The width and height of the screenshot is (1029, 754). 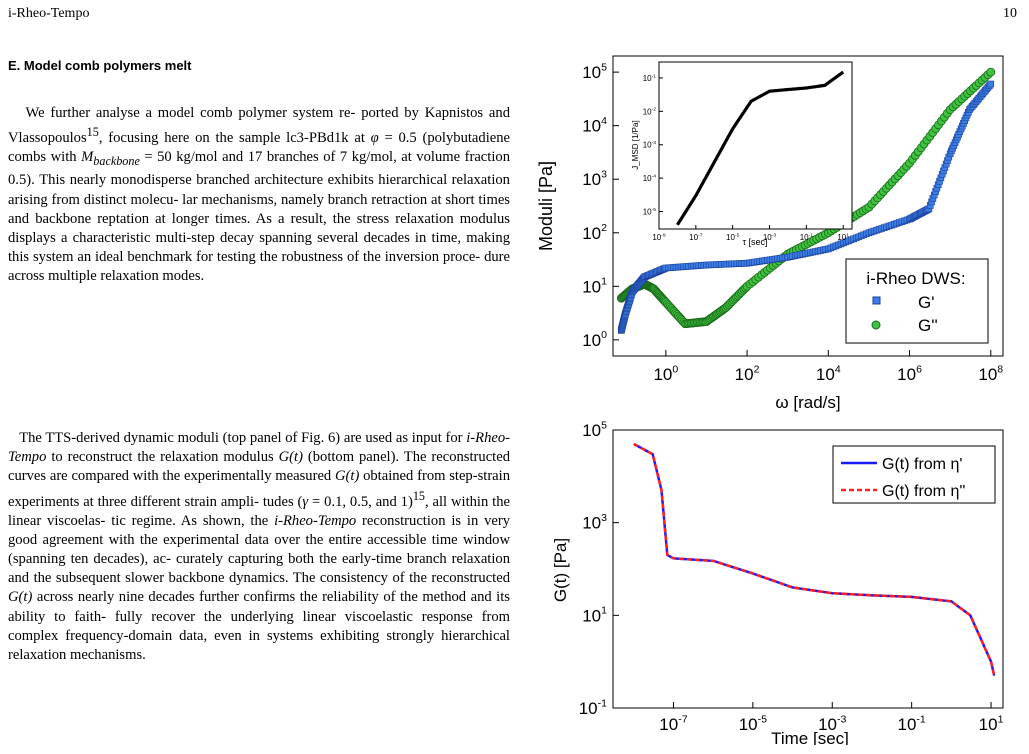 I want to click on legend-marker-g-prime, so click(x=876, y=300).